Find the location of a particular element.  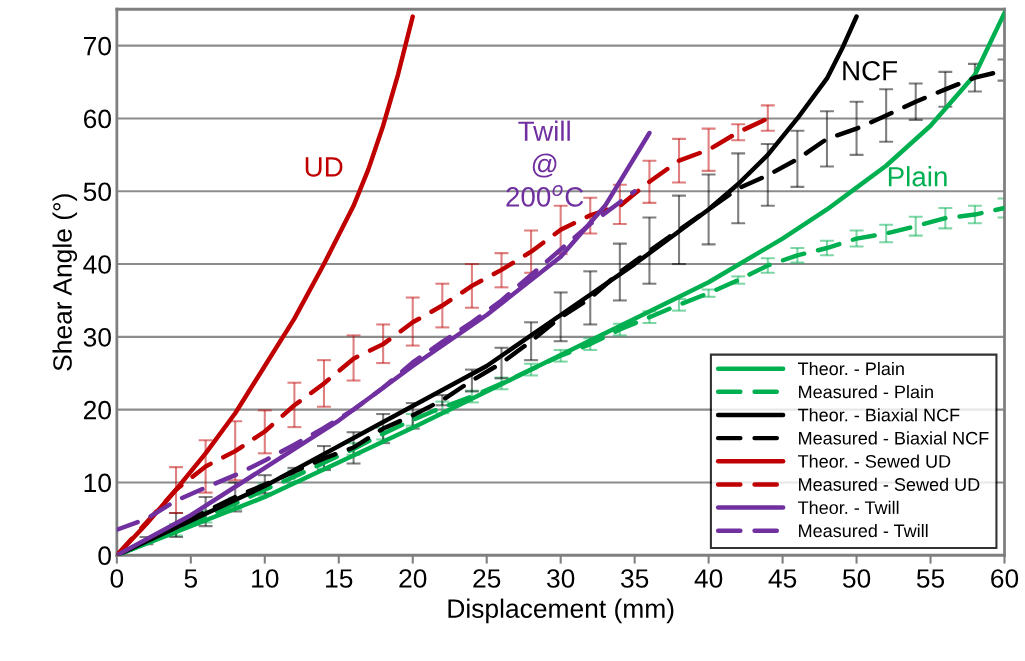

legend-label: Measured - Biaxial NCF is located at coordinates (894, 438).